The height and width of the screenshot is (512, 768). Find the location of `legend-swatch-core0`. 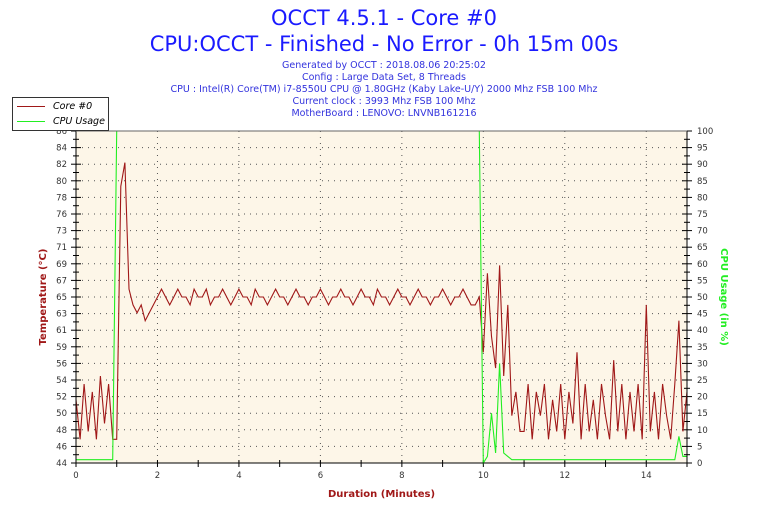

legend-swatch-core0 is located at coordinates (31, 106).